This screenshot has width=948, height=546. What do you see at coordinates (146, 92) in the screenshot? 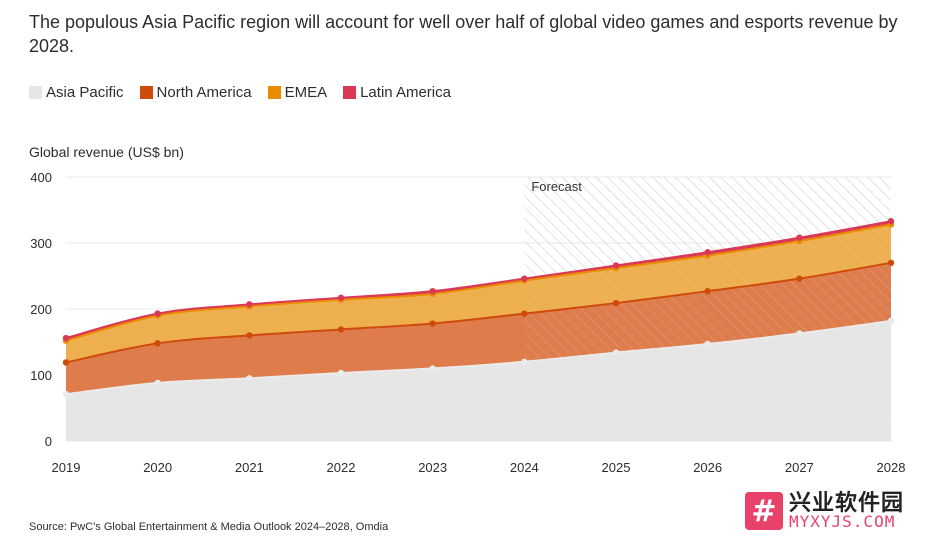
I see `legend-swatch-north-america` at bounding box center [146, 92].